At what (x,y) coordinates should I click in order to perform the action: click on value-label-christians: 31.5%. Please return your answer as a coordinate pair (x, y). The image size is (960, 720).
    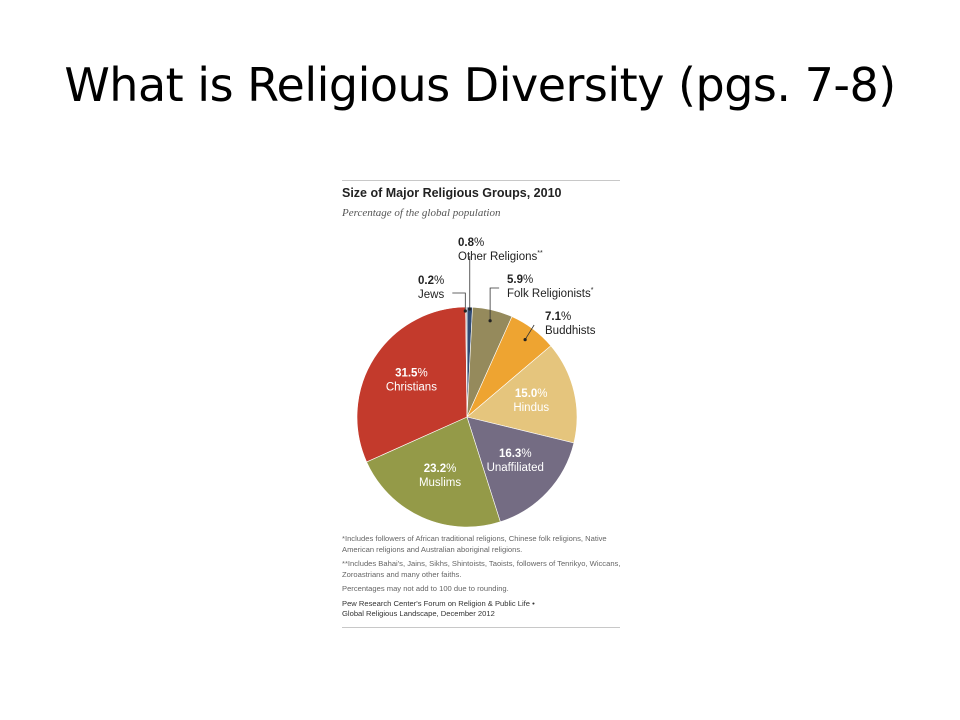
    Looking at the image, I should click on (411, 373).